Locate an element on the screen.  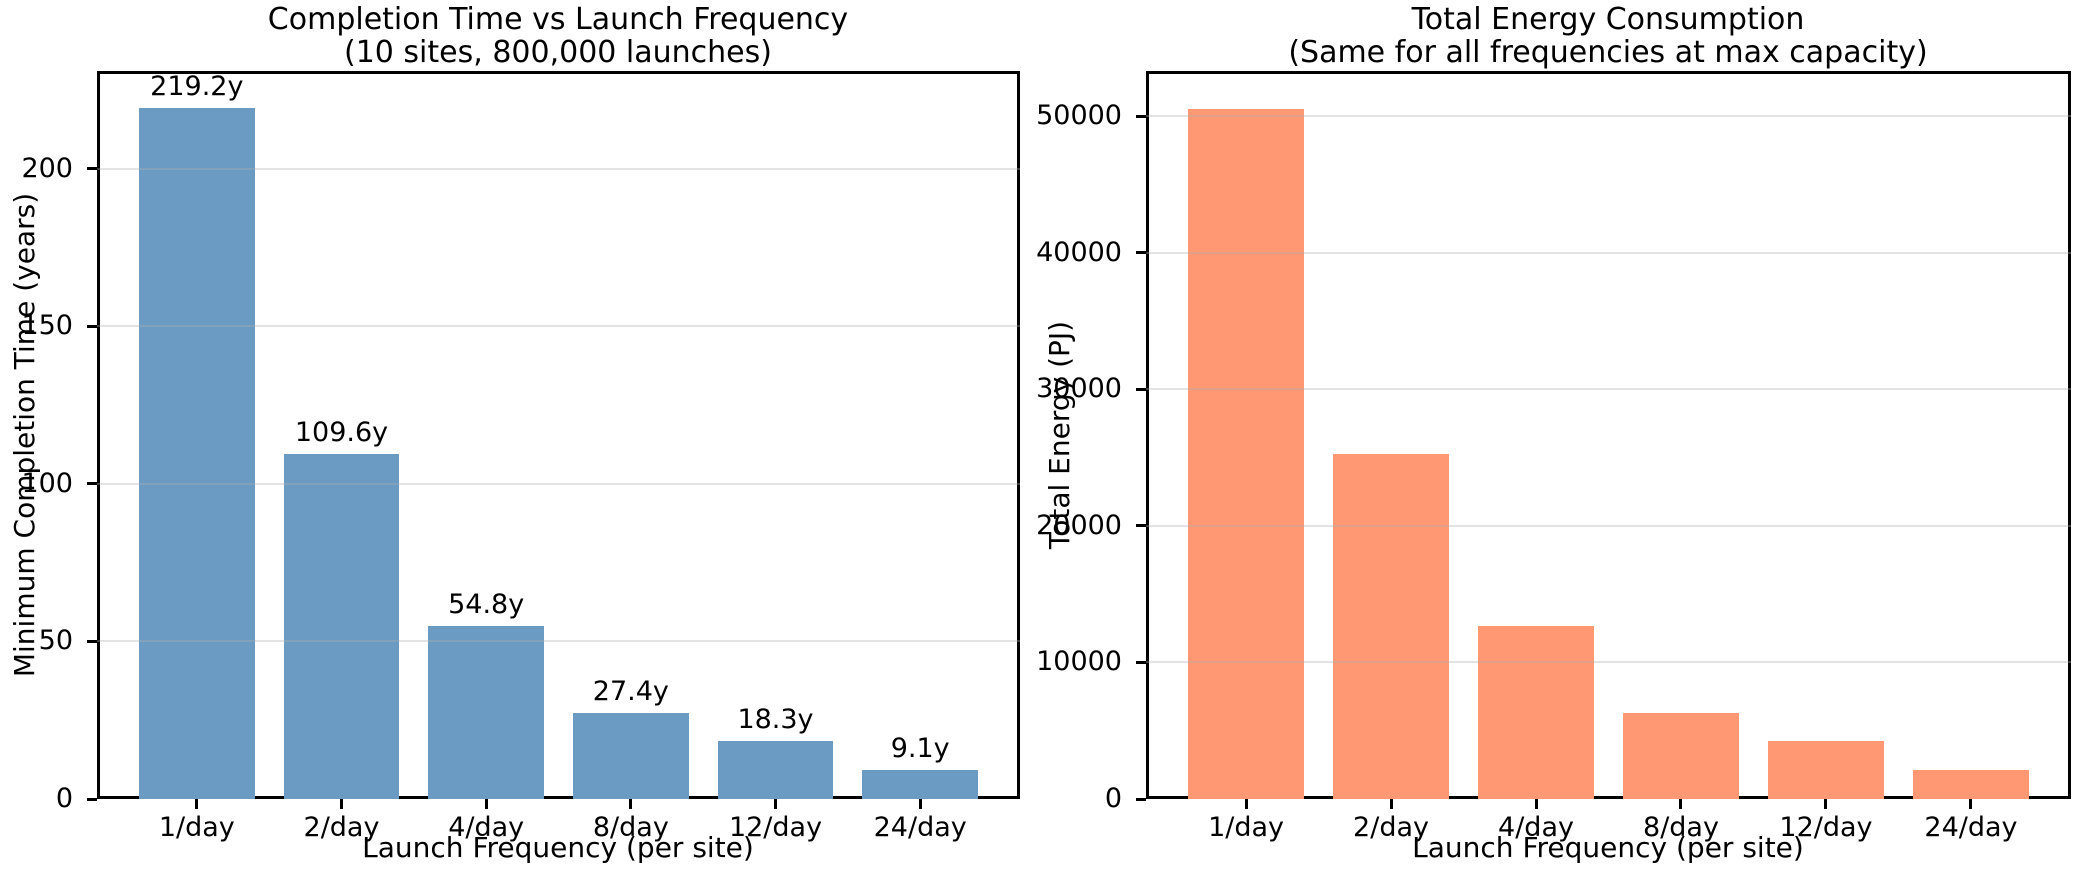
y-tick-label-200: 200 is located at coordinates (47, 168).